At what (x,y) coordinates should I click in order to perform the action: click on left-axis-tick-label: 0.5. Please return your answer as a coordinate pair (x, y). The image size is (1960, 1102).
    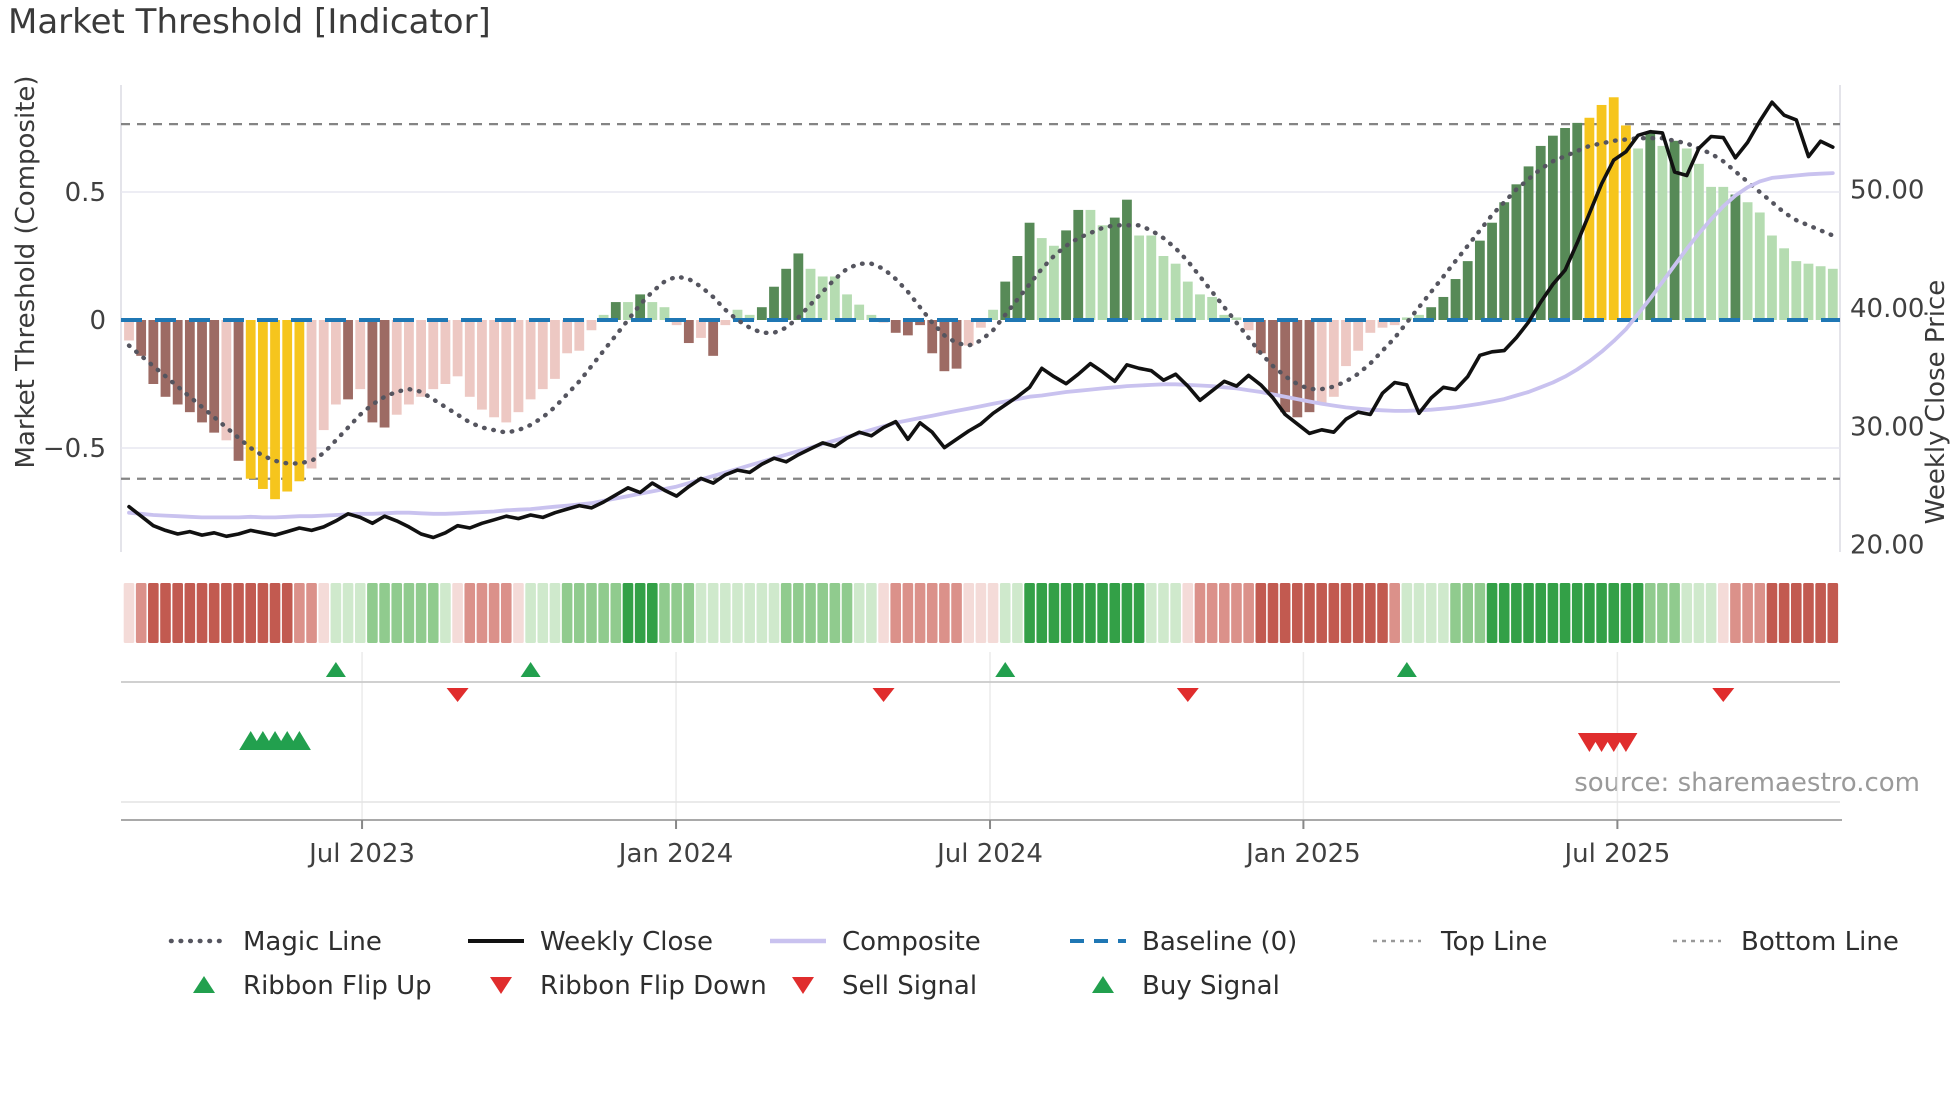
    Looking at the image, I should click on (85, 193).